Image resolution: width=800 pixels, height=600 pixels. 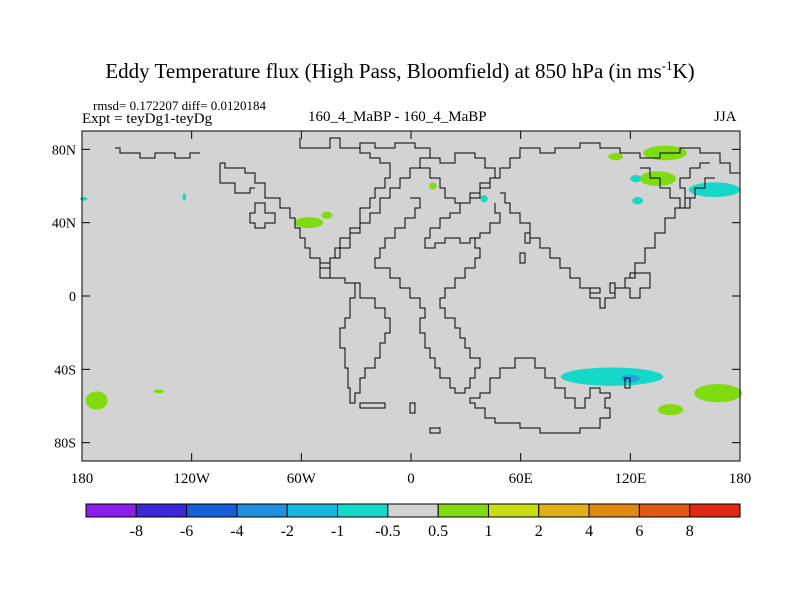 I want to click on coastline-north-america, so click(x=325, y=203).